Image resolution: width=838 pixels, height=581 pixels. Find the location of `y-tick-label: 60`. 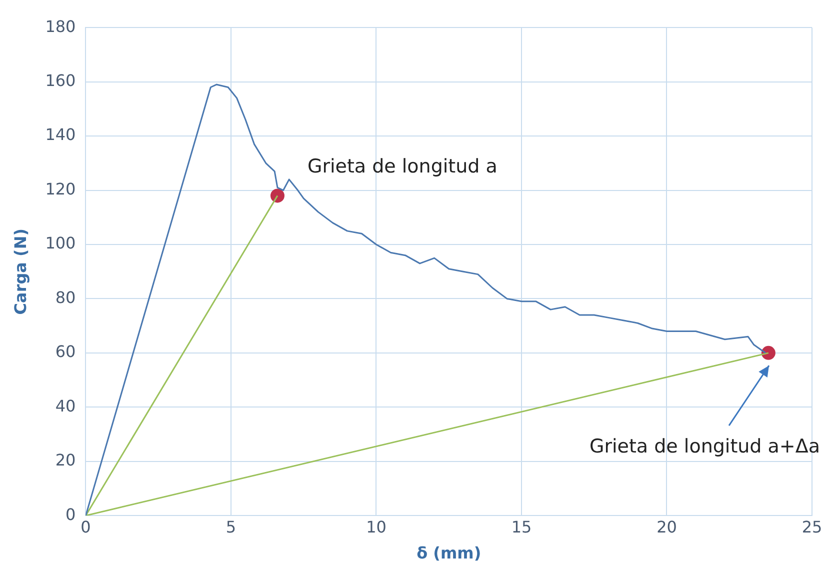

y-tick-label: 60 is located at coordinates (65, 352).